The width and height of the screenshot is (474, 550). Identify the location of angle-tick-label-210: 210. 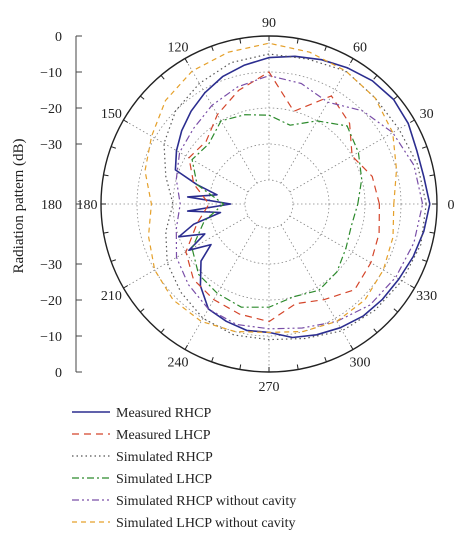
(111, 296).